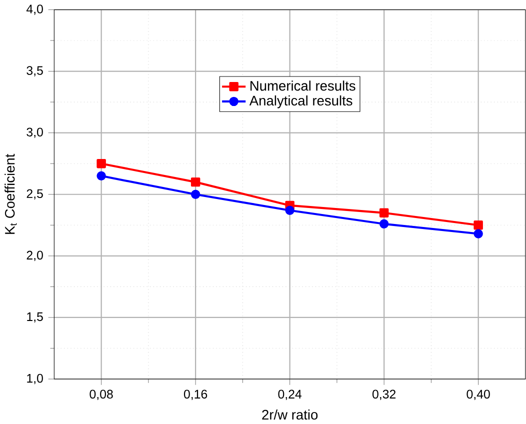 Image resolution: width=526 pixels, height=424 pixels. Describe the element at coordinates (34, 255) in the screenshot. I see `y-tick-label: 2,0` at that location.